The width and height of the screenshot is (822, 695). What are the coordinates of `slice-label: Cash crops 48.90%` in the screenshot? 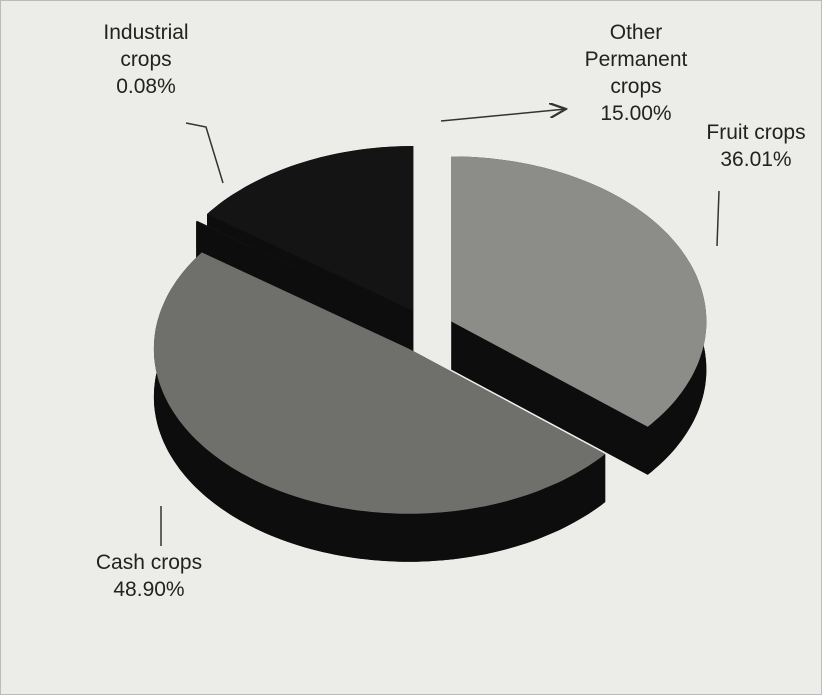 It's located at (149, 576).